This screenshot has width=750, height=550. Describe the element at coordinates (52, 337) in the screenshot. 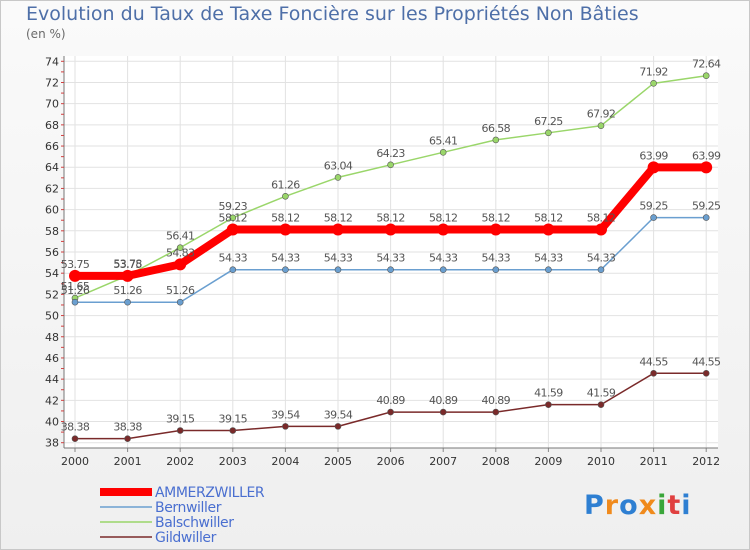

I see `y-tick-label: 48` at that location.